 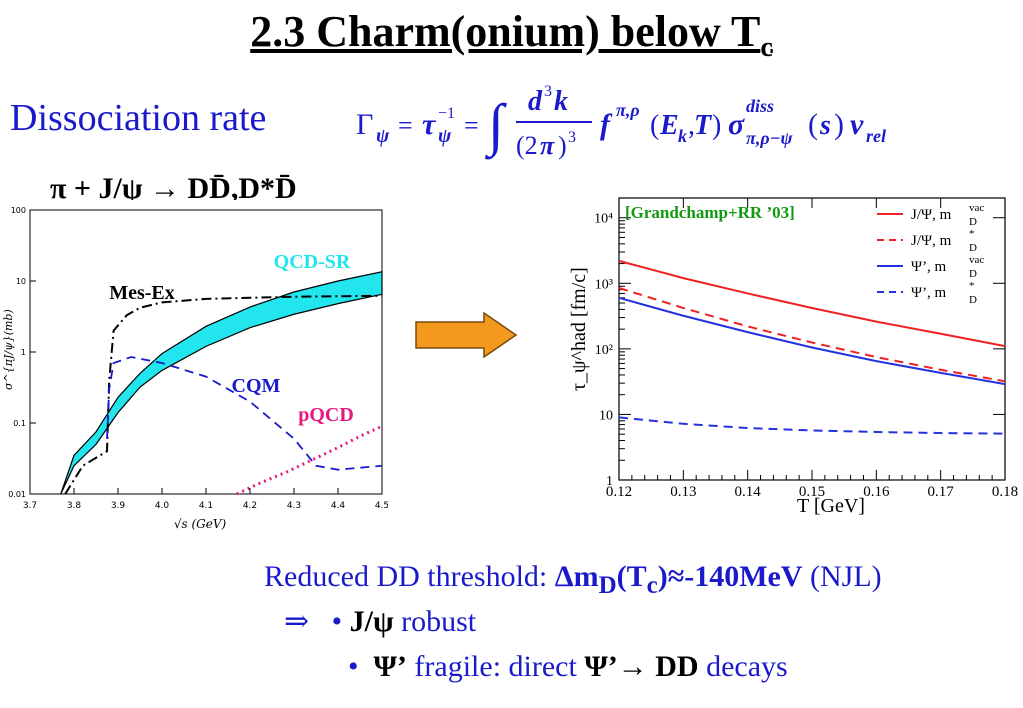 I want to click on right-y-tick-label: 10², so click(x=604, y=350).